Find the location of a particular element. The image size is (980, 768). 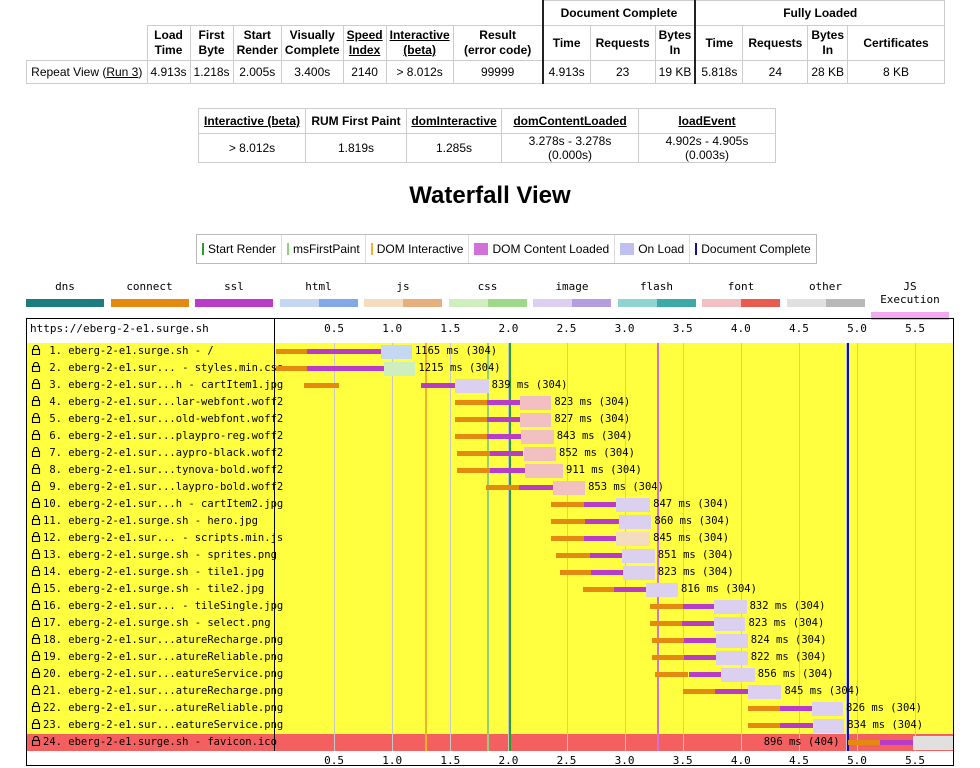

request-row: 21. eberg-2-e1.sur...atureRecharge.png is located at coordinates (490, 691).